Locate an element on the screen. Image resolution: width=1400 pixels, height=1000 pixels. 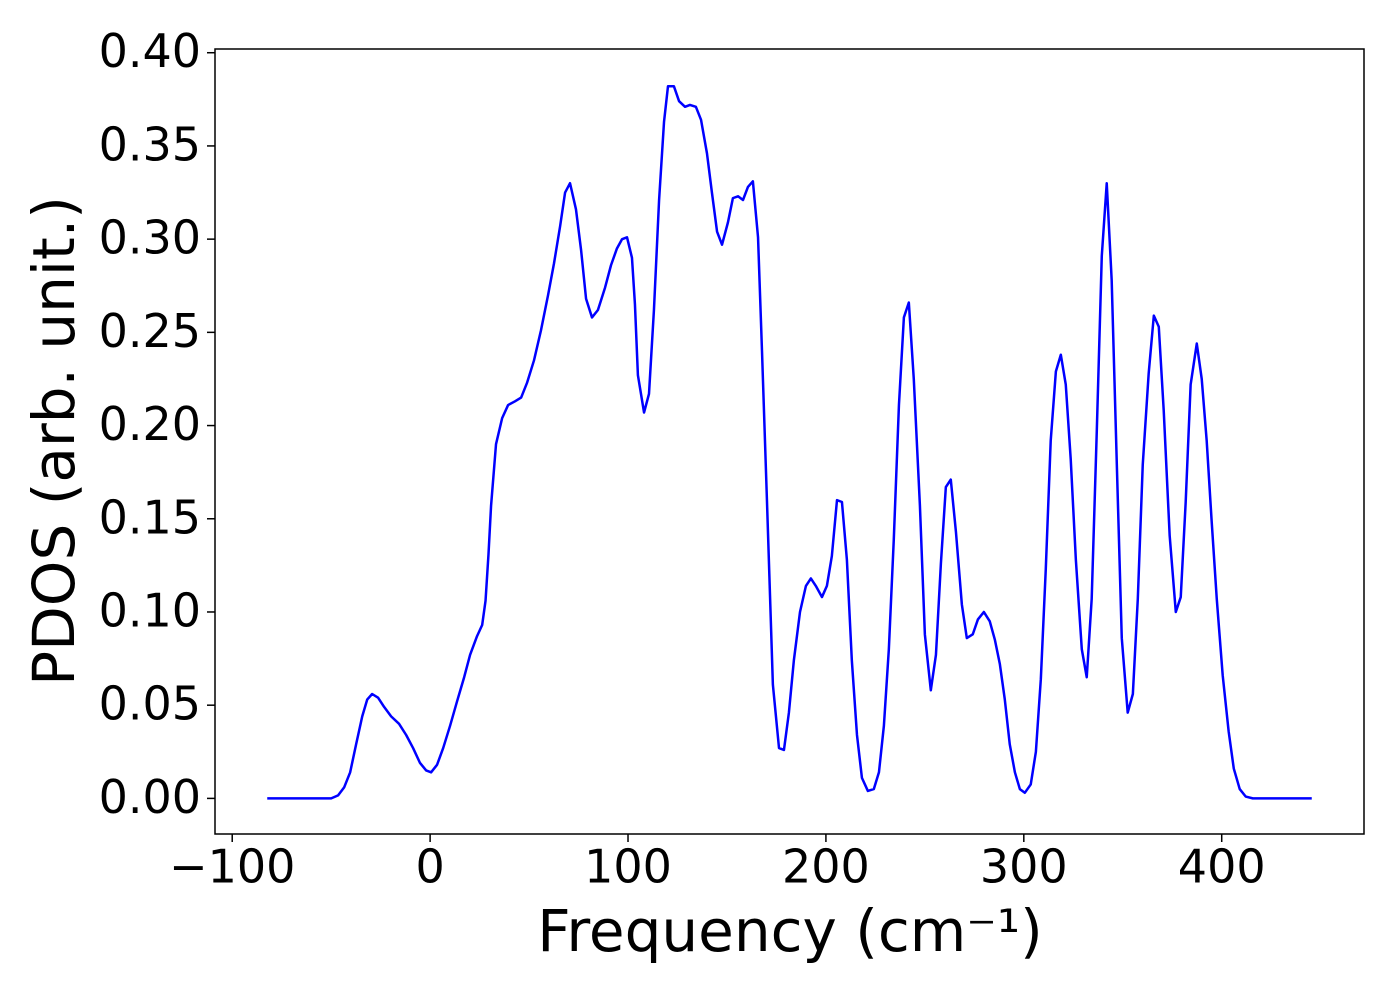
x-tick-label: 300 is located at coordinates (1024, 867).